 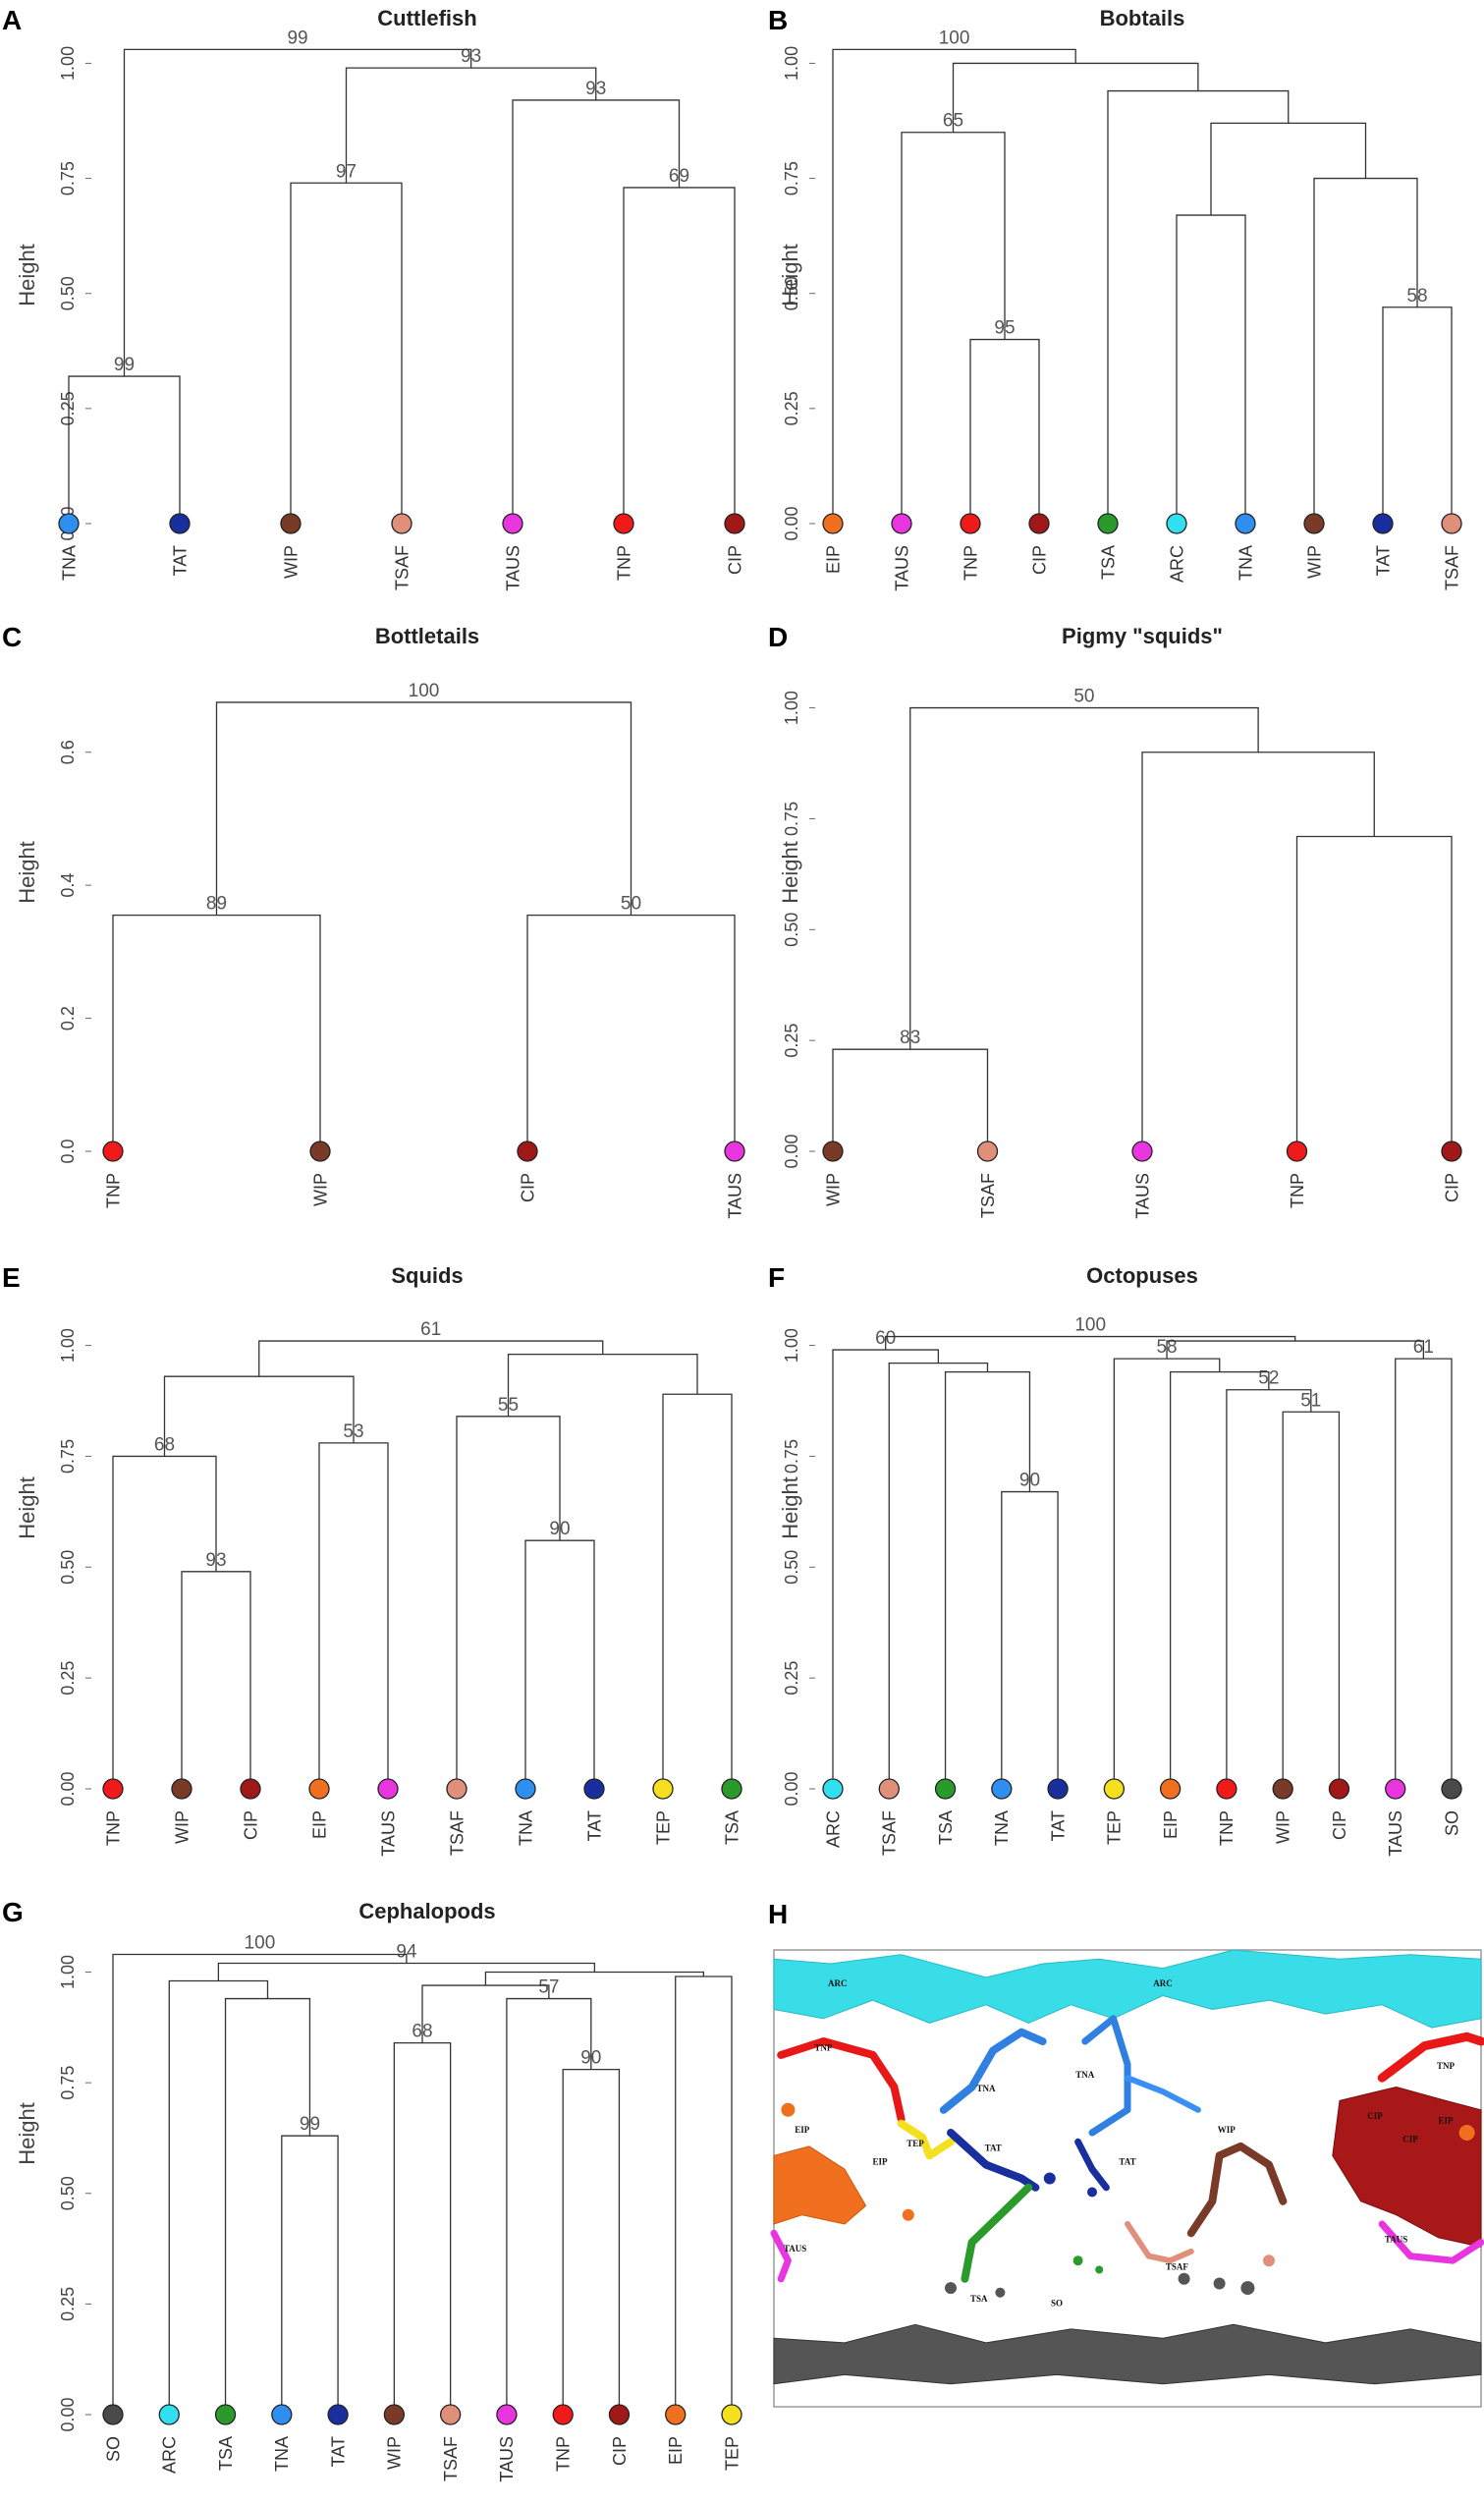 I want to click on y-tick-label: 0.6, so click(x=68, y=752).